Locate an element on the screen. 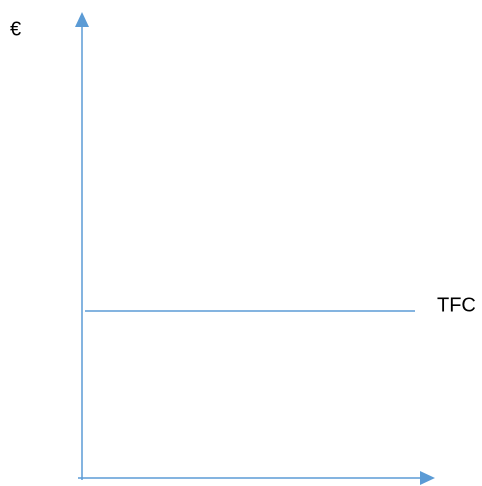  x-axis-arrow is located at coordinates (427, 478).